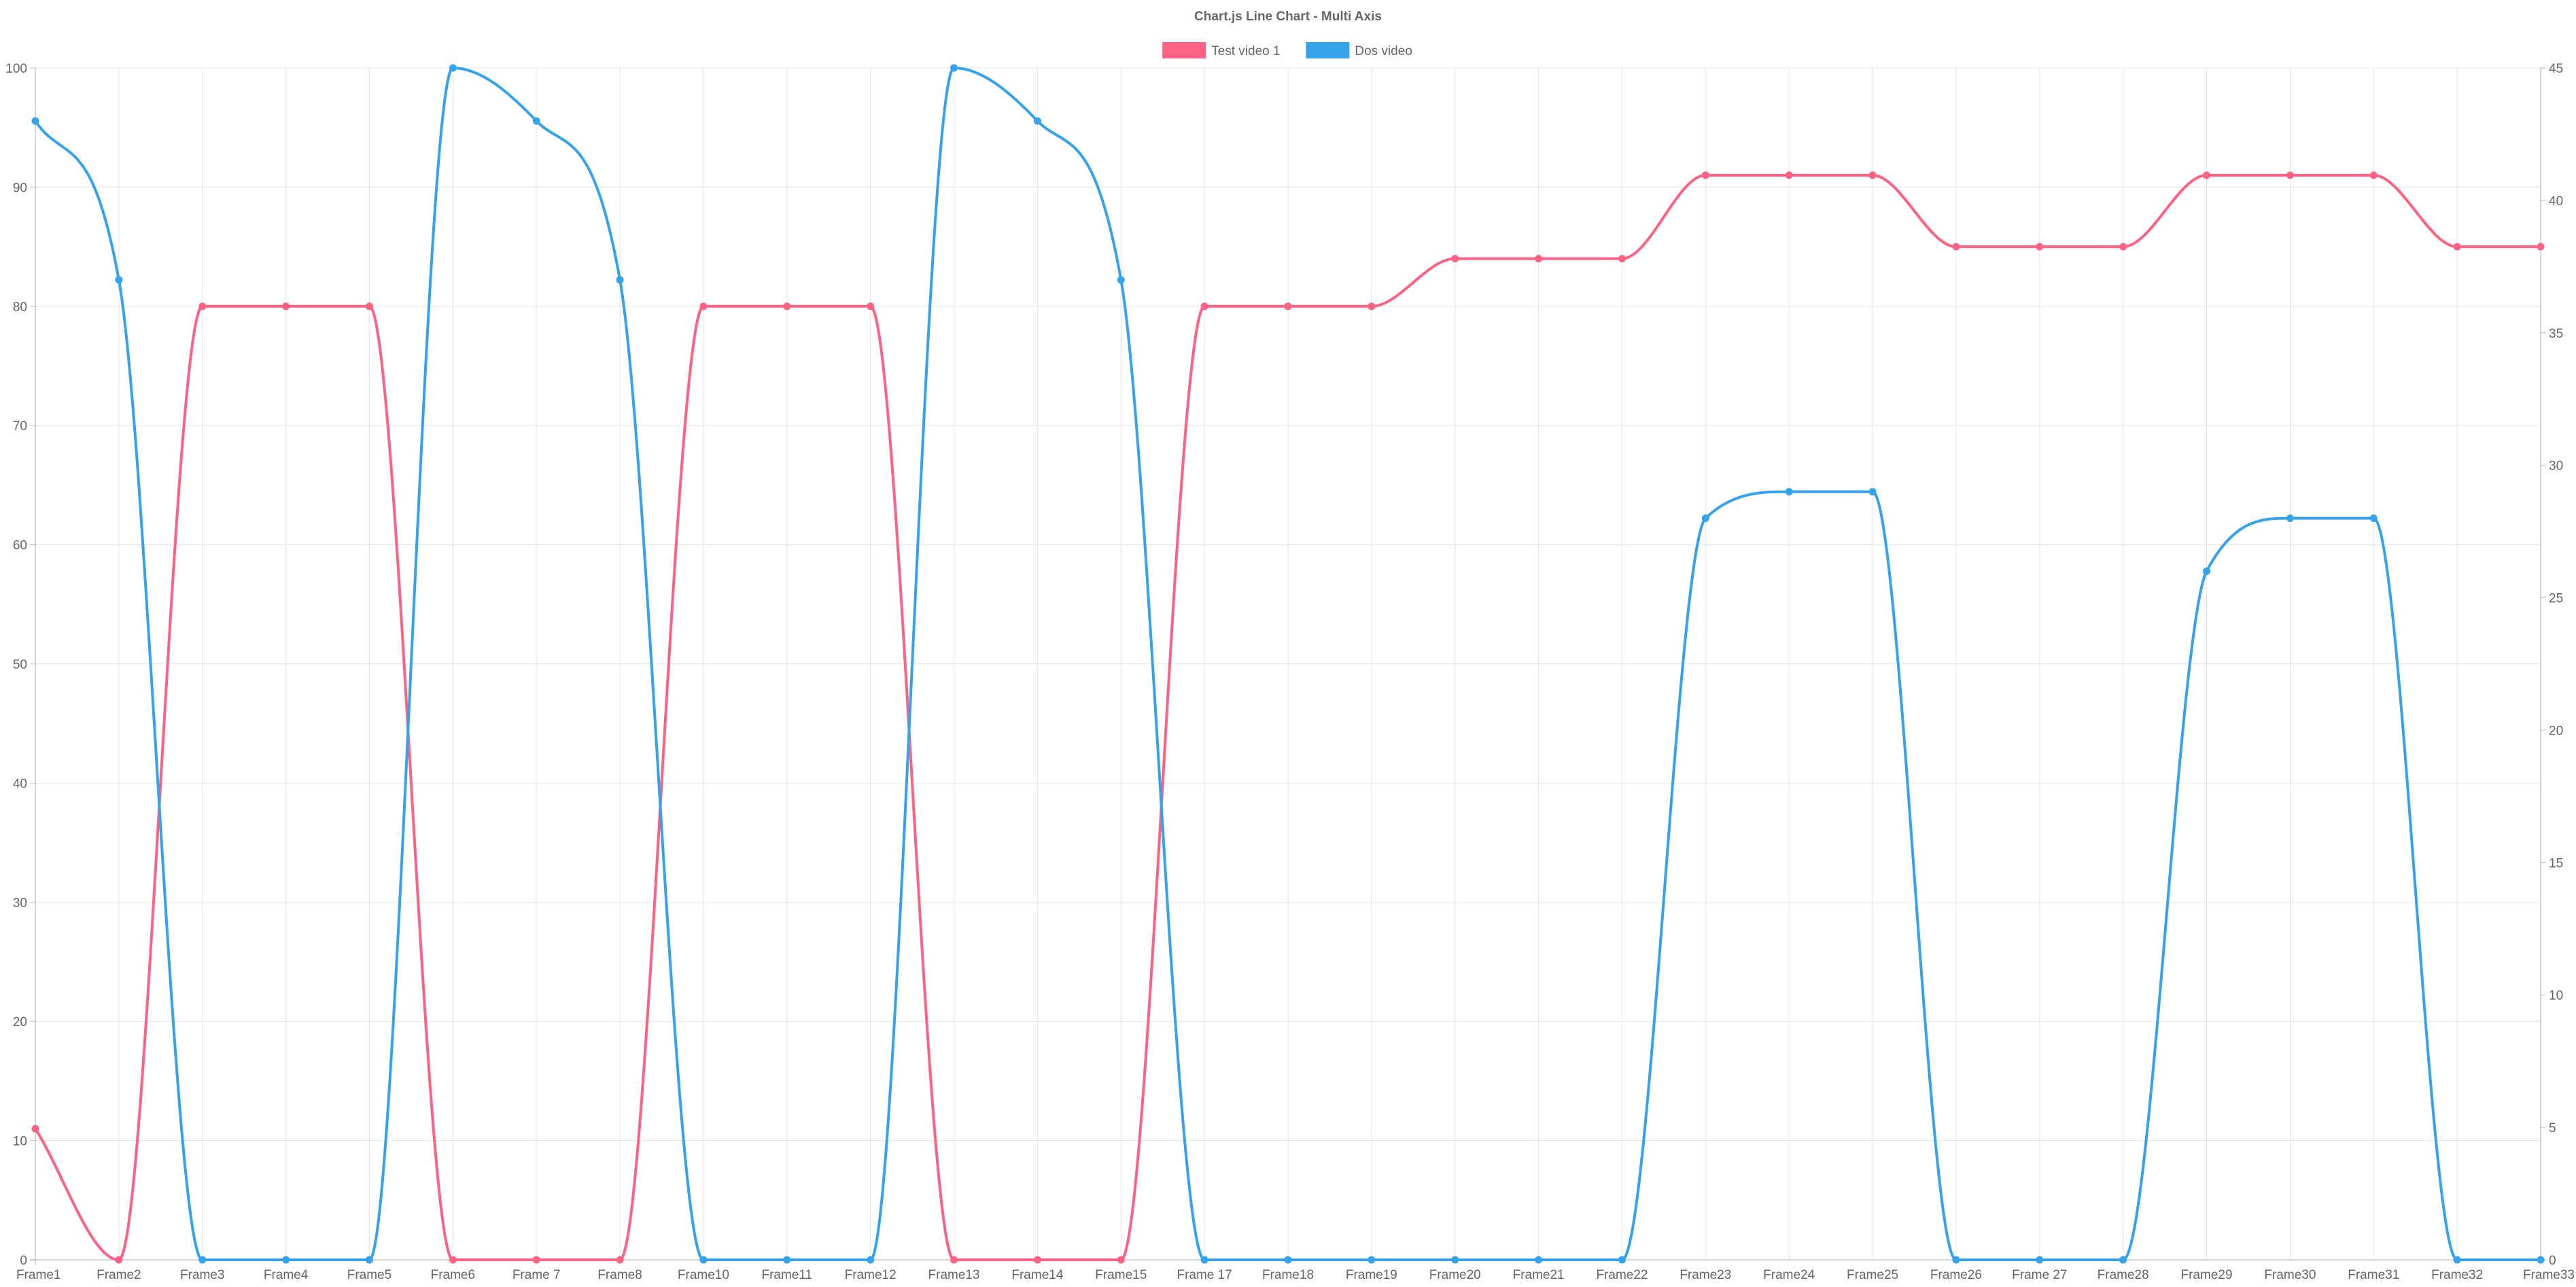  Describe the element at coordinates (2373, 1275) in the screenshot. I see `x-tick-label: Frame31` at that location.